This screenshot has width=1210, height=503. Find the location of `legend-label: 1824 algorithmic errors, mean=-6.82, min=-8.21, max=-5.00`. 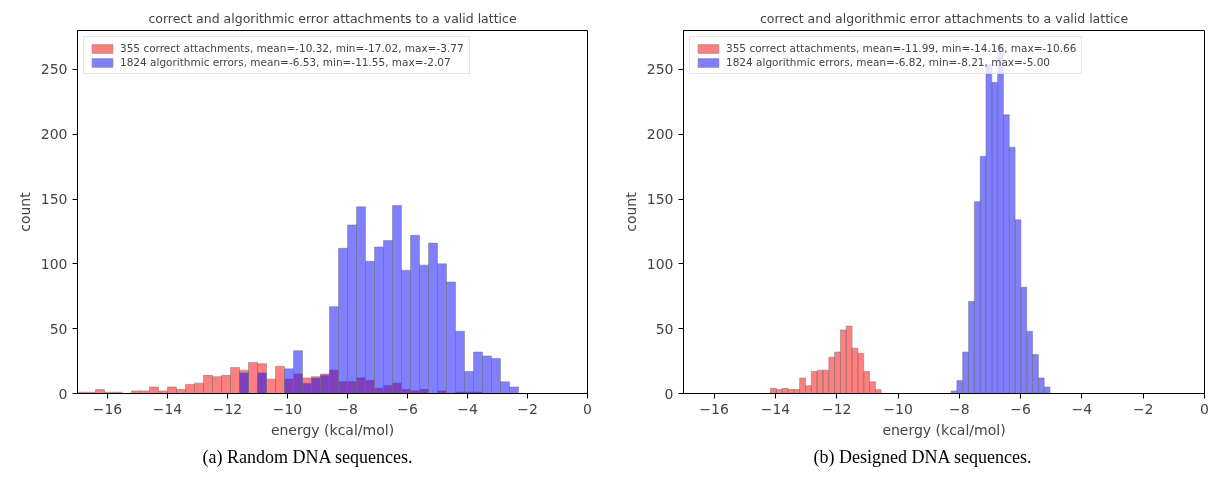

legend-label: 1824 algorithmic errors, mean=-6.82, min=-8.21, max=-5.00 is located at coordinates (888, 62).